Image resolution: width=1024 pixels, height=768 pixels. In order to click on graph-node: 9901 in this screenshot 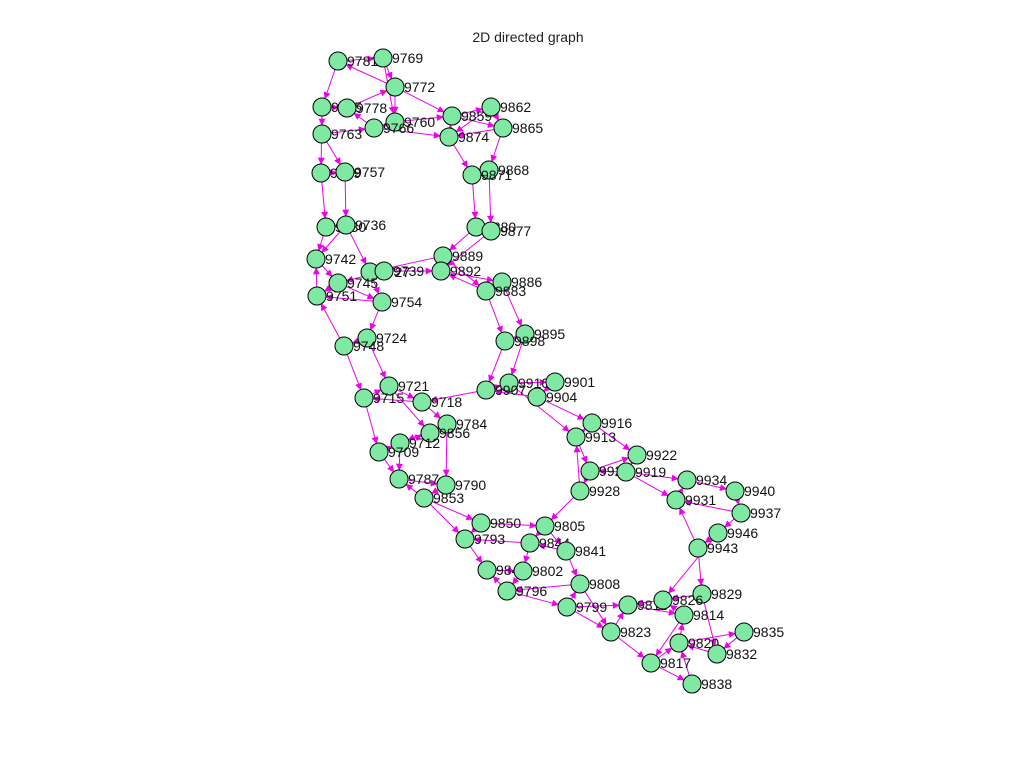, I will do `click(570, 382)`.